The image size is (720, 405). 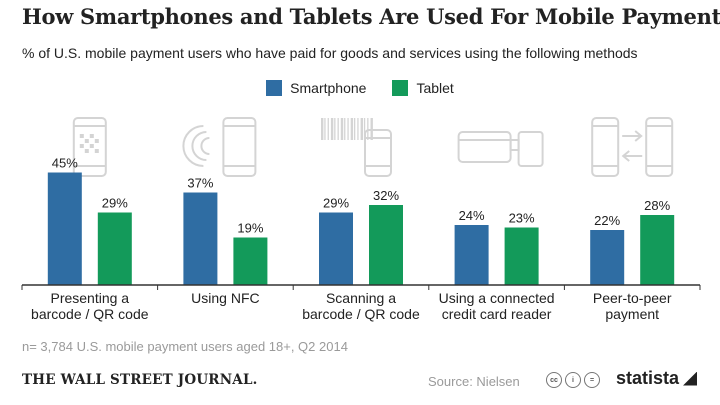 I want to click on legend-item-tablet: Tablet, so click(x=423, y=88).